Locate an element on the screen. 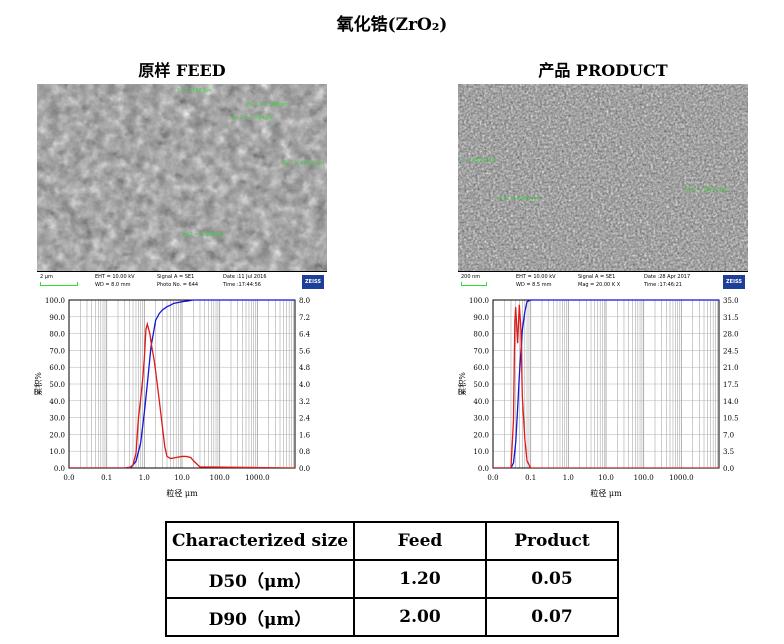 The height and width of the screenshot is (644, 784). y-tick-label-right: 0.8 is located at coordinates (304, 452).